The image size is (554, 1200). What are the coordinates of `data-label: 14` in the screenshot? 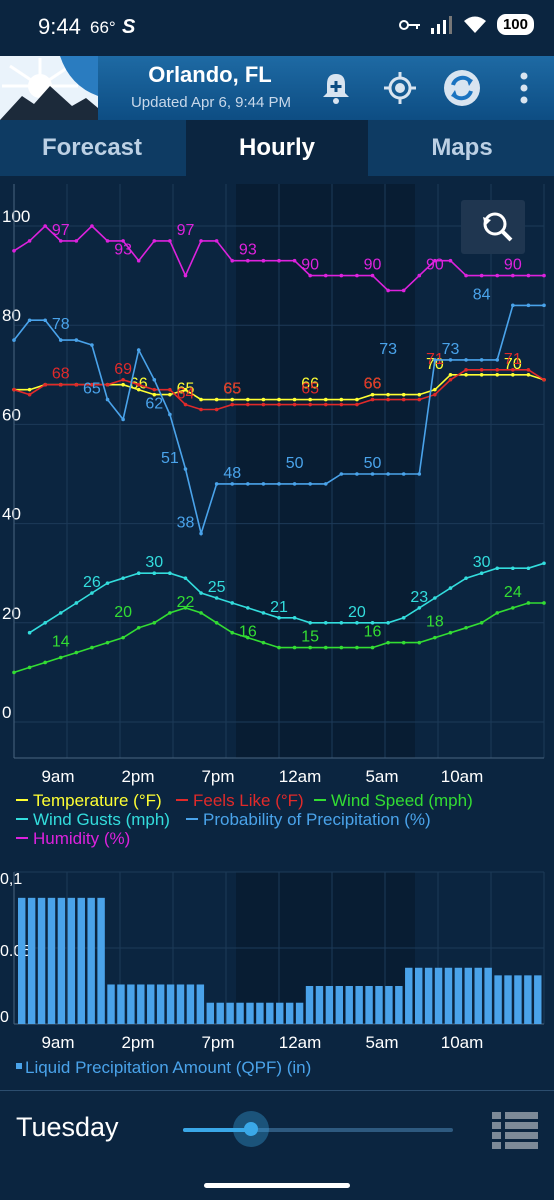 It's located at (61, 642).